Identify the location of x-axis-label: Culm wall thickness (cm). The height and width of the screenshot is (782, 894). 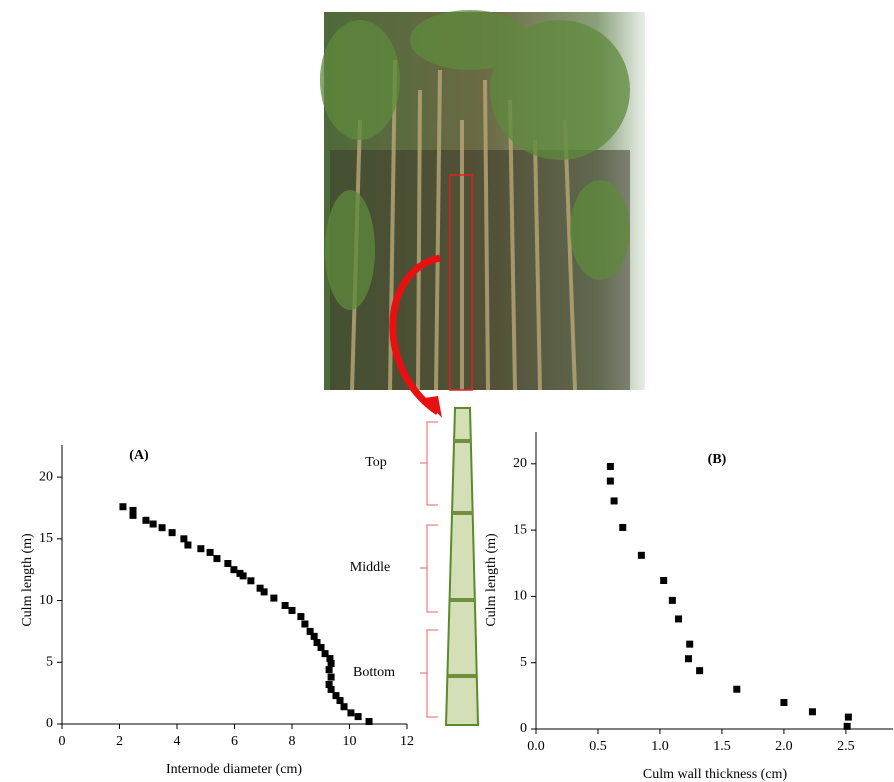
(715, 774).